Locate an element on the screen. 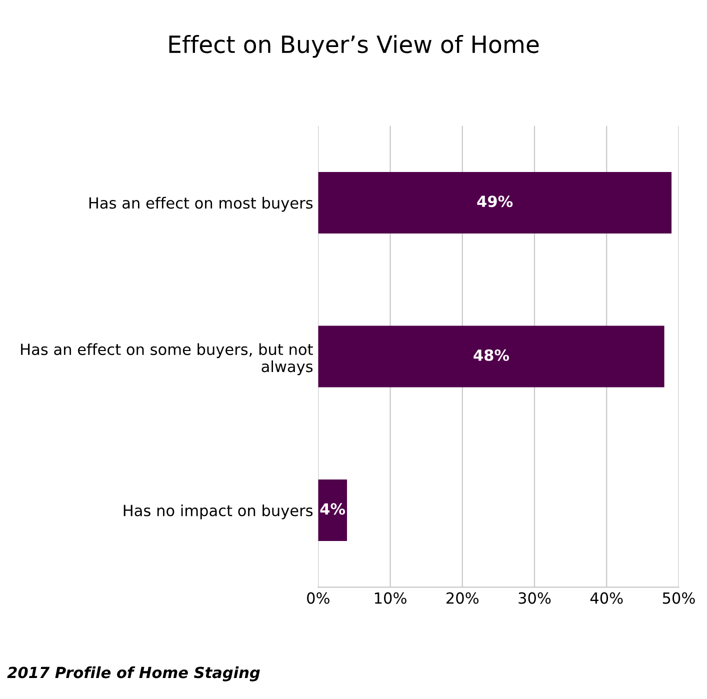 The image size is (707, 699). x-tick-label: 30% is located at coordinates (534, 598).